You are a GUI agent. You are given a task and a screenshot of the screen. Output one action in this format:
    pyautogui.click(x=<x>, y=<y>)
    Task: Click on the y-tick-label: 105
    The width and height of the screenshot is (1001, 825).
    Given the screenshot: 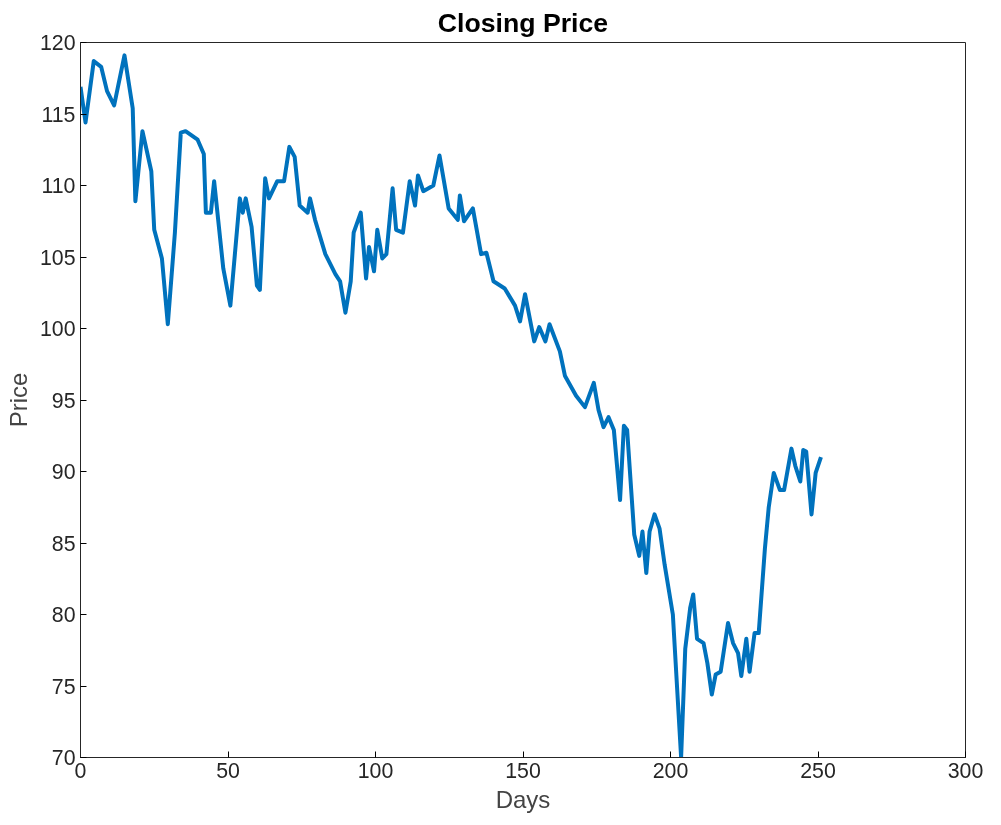 What is the action you would take?
    pyautogui.click(x=57, y=257)
    